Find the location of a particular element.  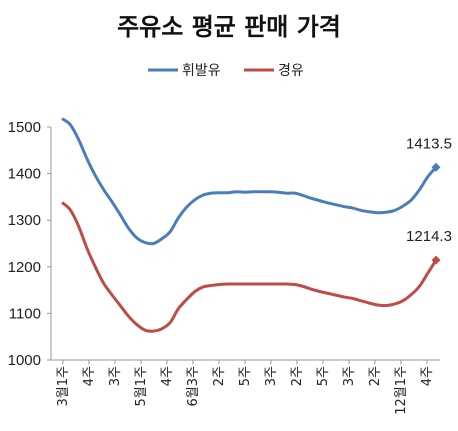

x-tick-label: 5월1주 is located at coordinates (141, 386).